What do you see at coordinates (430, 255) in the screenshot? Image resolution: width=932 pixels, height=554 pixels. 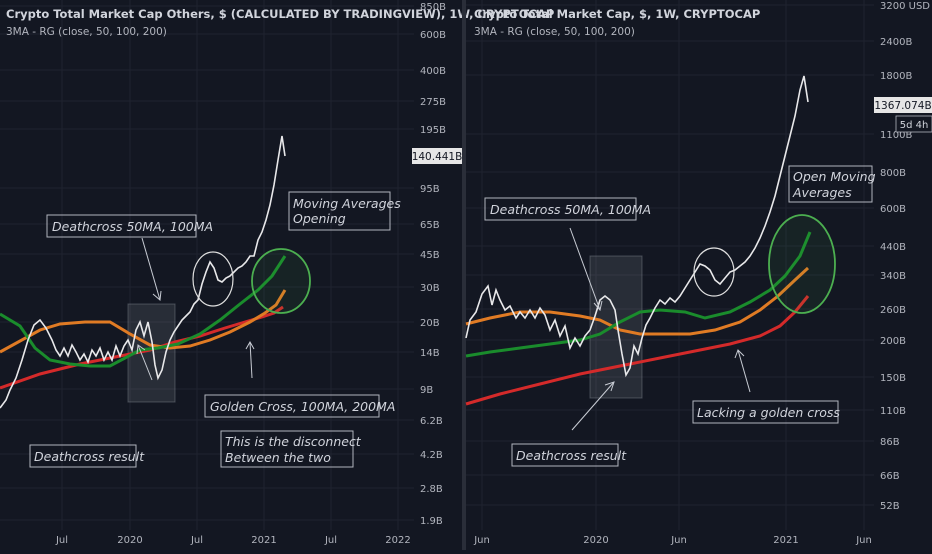 I see `left-y-tick-label: 45B` at bounding box center [430, 255].